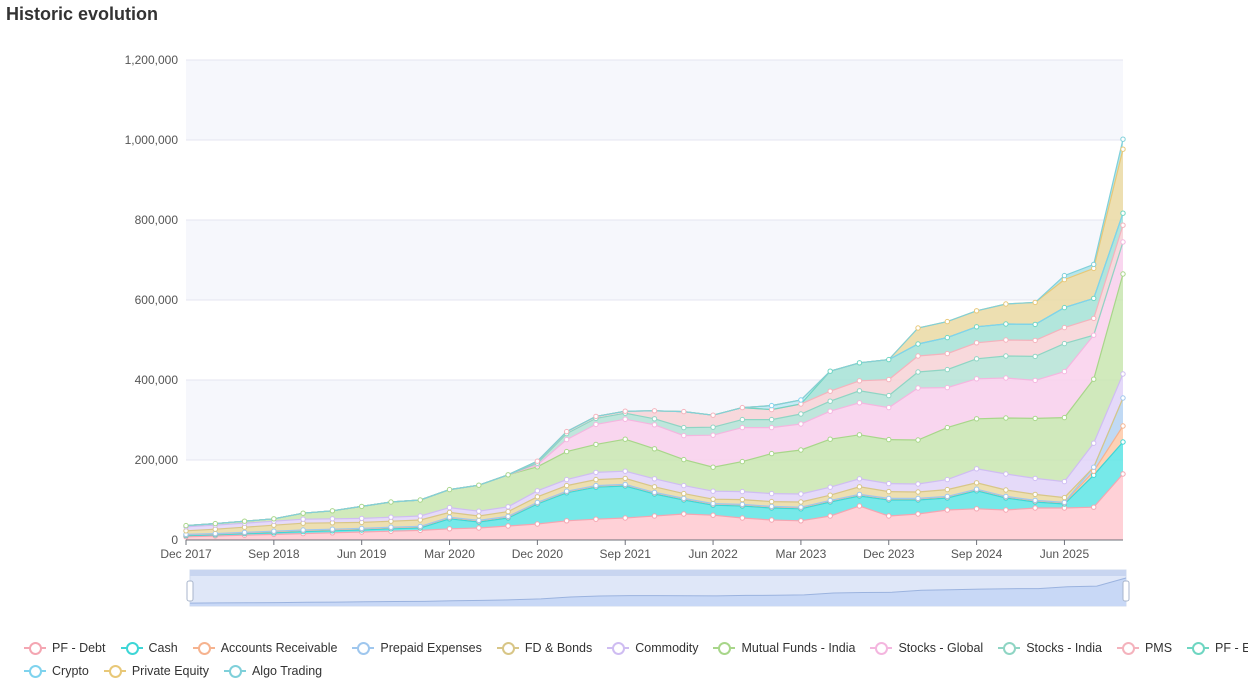 The width and height of the screenshot is (1248, 682). Describe the element at coordinates (417, 648) in the screenshot. I see `legend-item-prepaid-expenses: Prepaid Expenses` at that location.